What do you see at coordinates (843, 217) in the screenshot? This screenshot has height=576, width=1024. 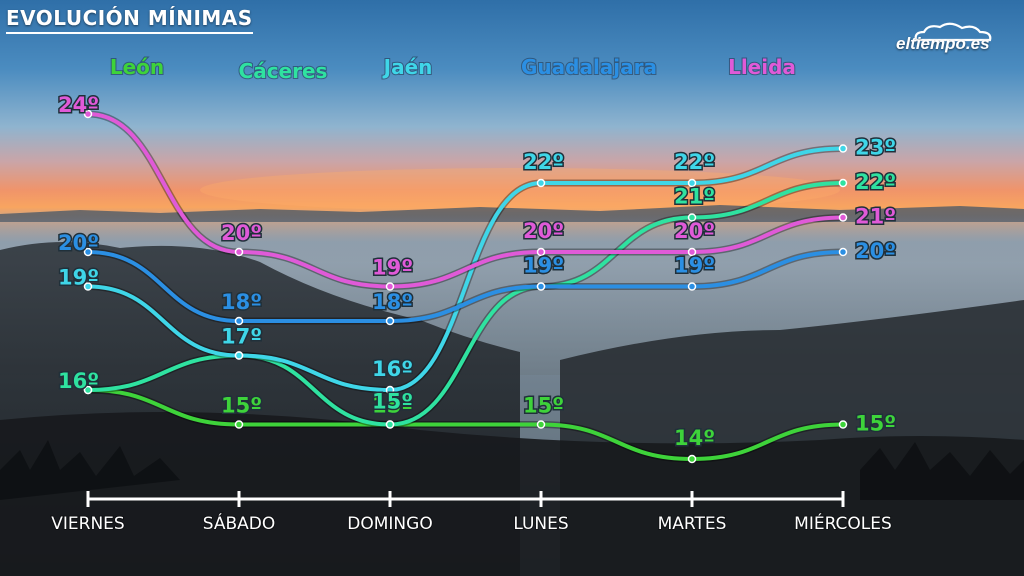 I see `data-point-lleida-miercoles` at bounding box center [843, 217].